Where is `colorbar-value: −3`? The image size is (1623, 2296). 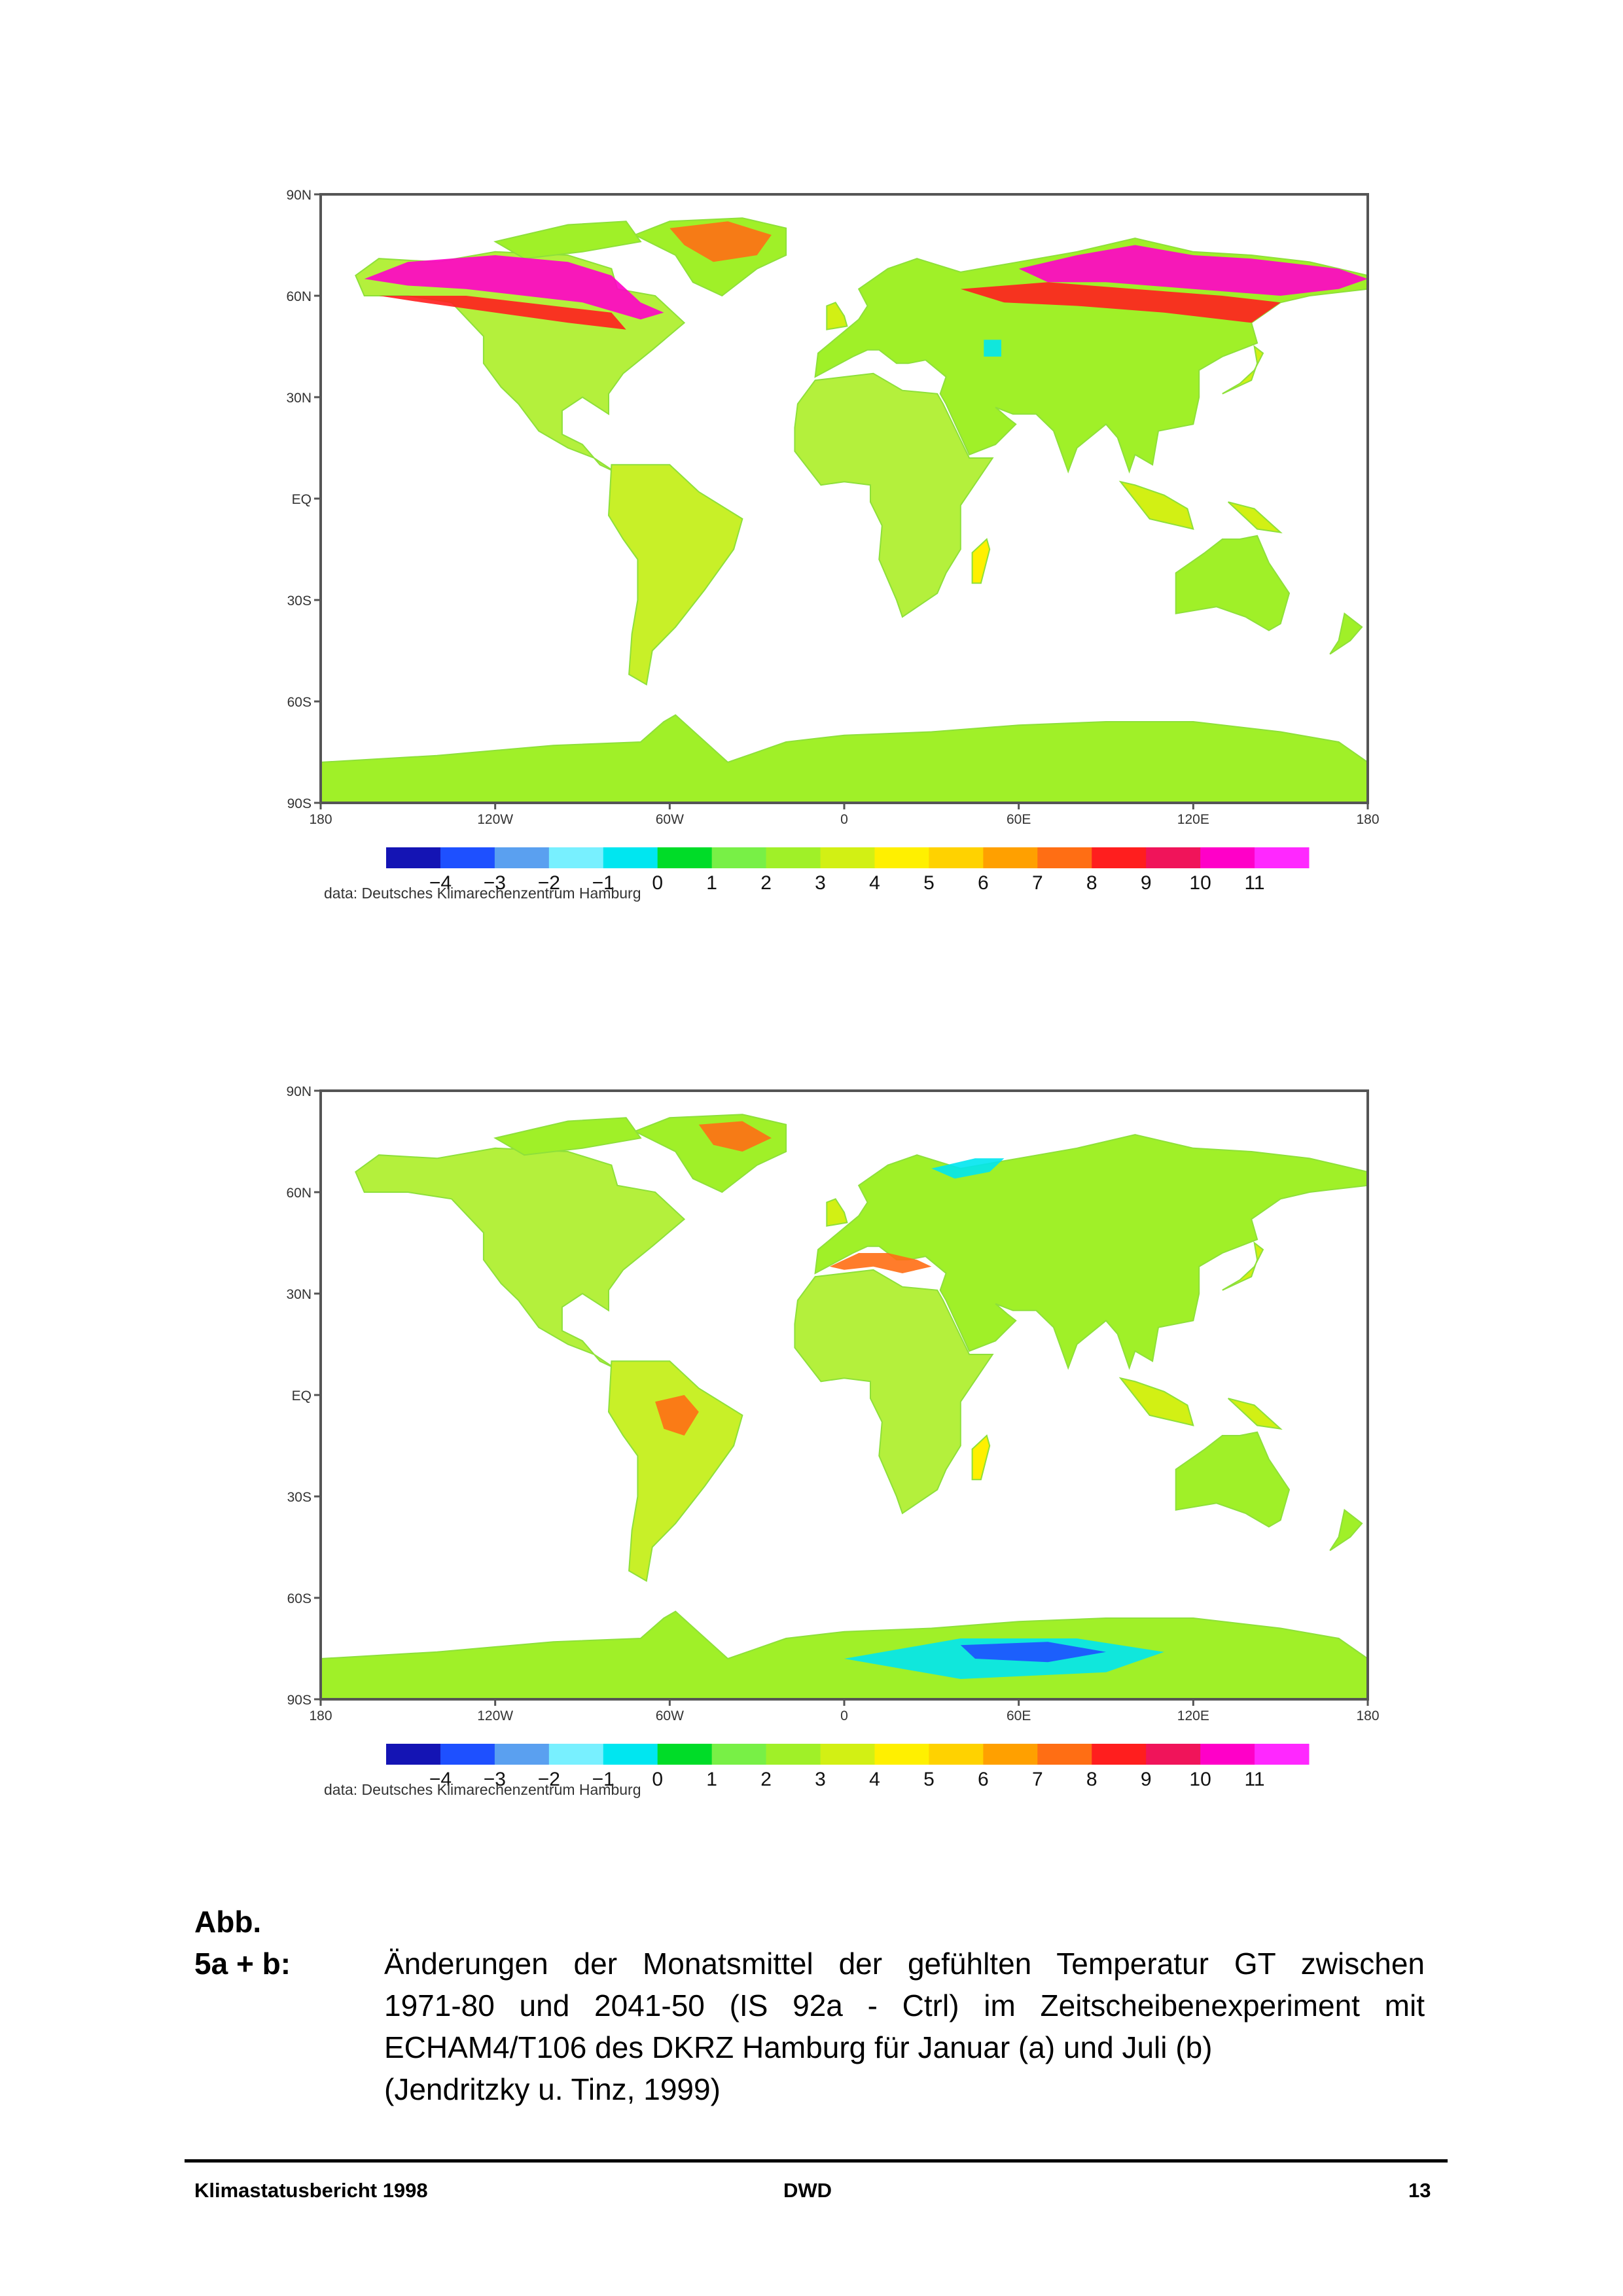
colorbar-value: −3 is located at coordinates (495, 883).